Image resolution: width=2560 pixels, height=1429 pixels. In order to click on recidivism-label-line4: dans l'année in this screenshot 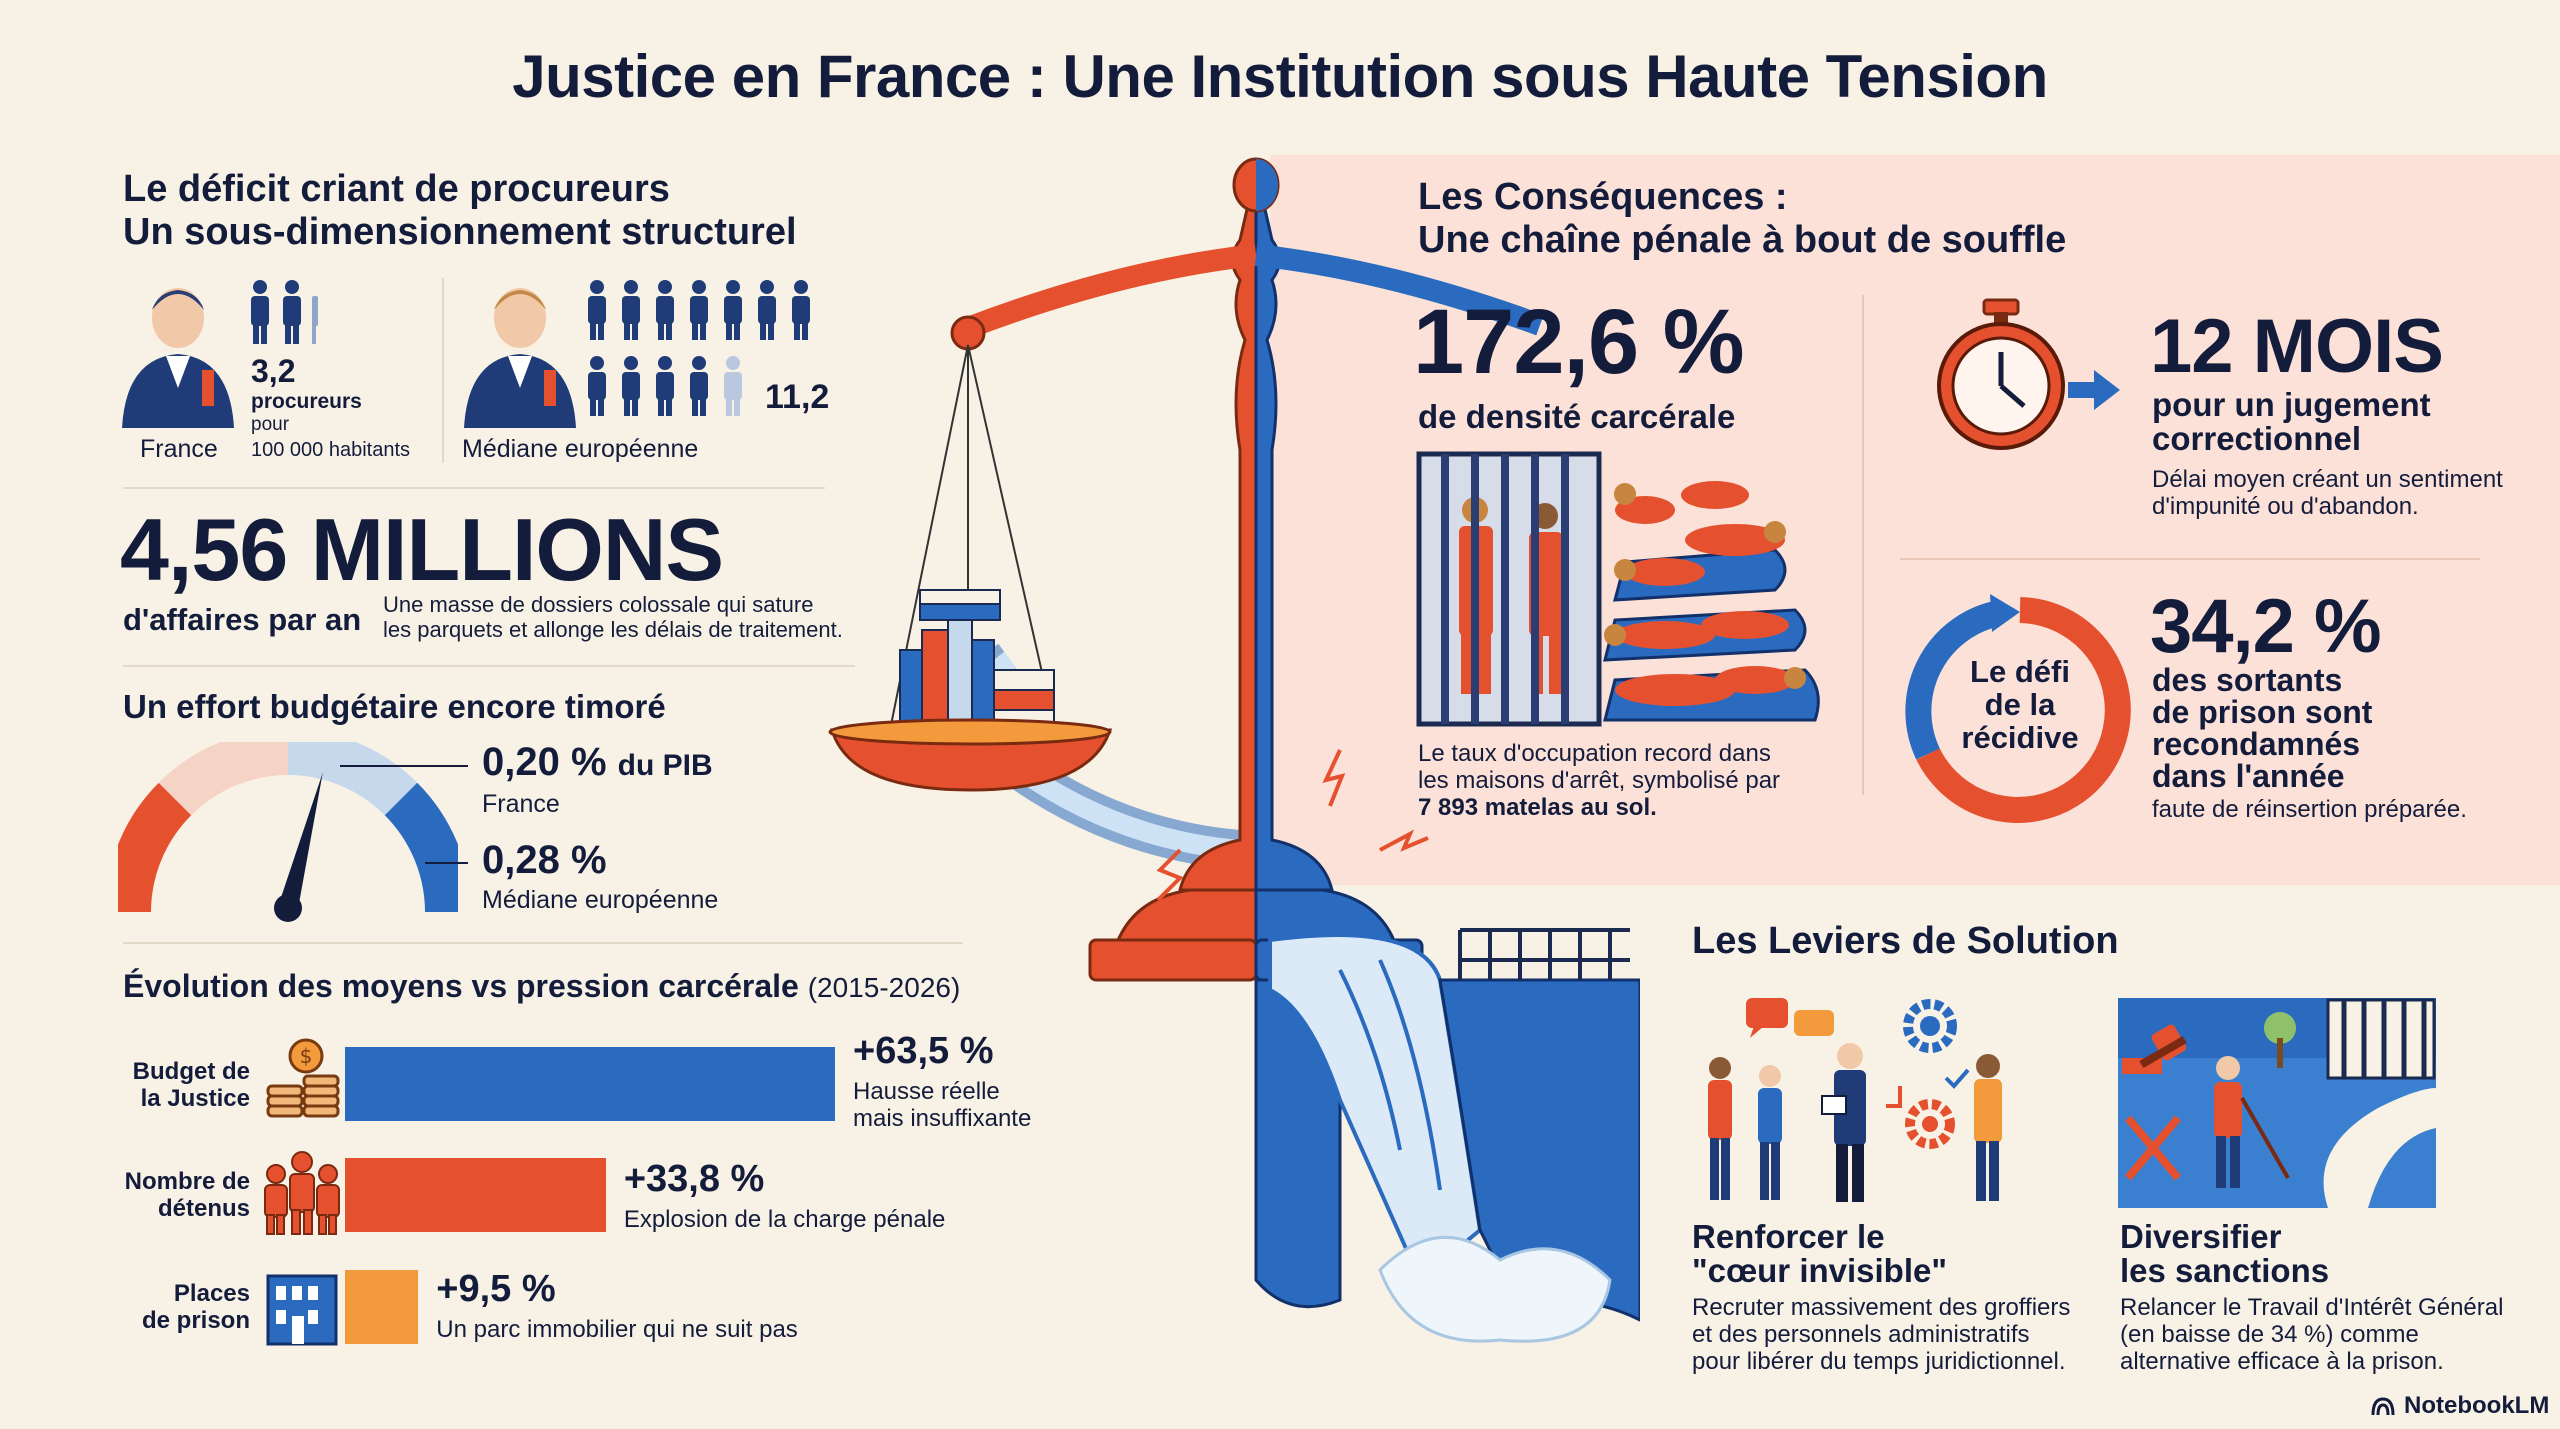, I will do `click(2248, 776)`.